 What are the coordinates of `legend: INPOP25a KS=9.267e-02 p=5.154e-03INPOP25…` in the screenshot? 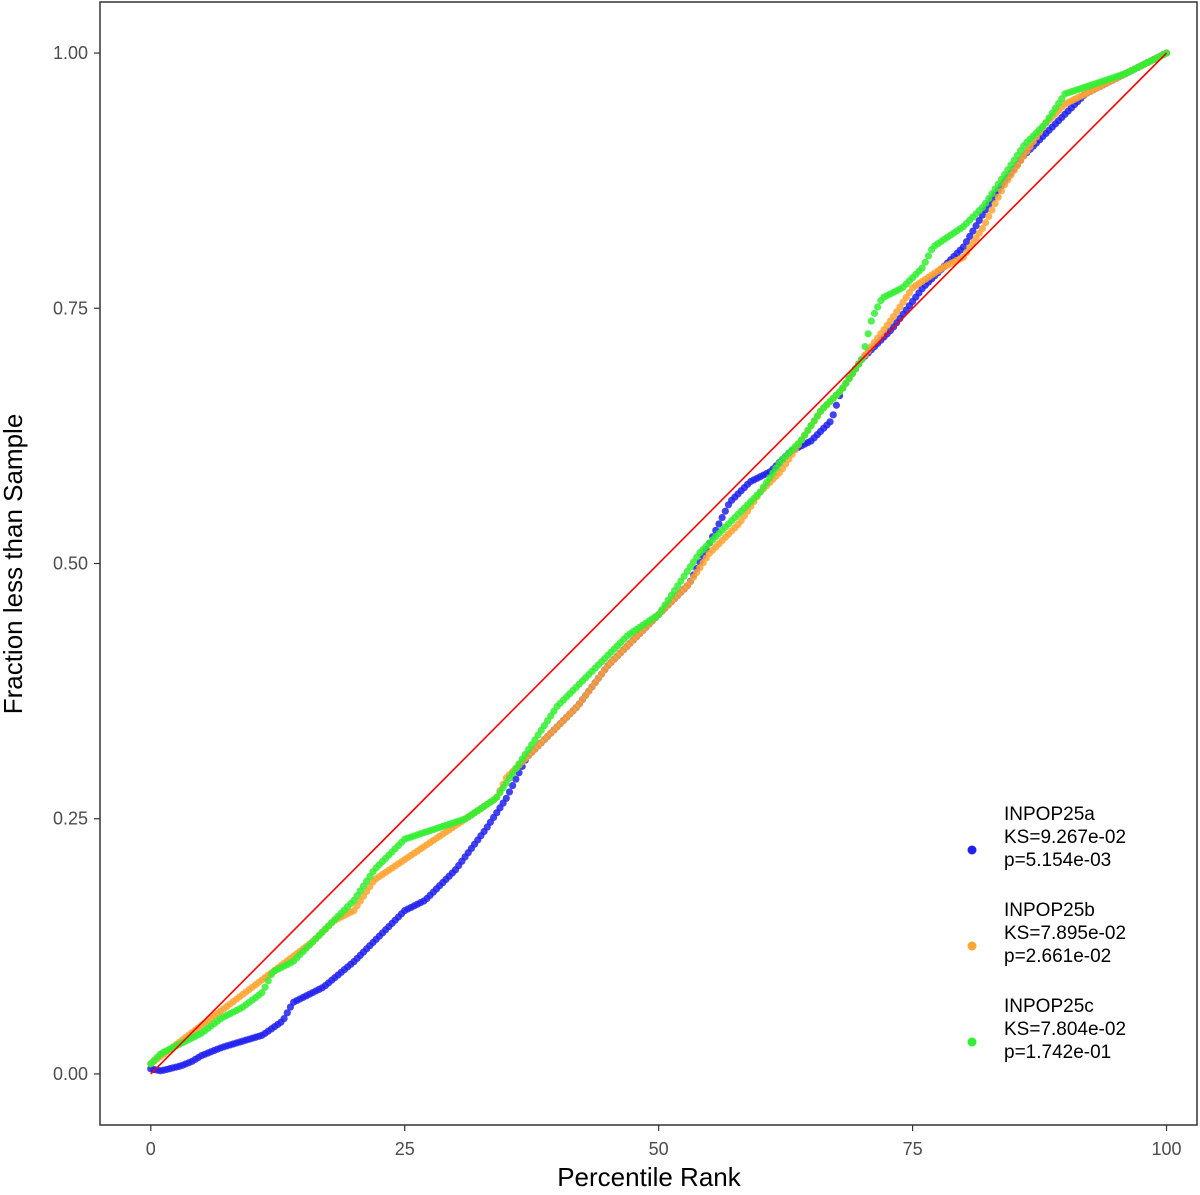 It's located at (1046, 933).